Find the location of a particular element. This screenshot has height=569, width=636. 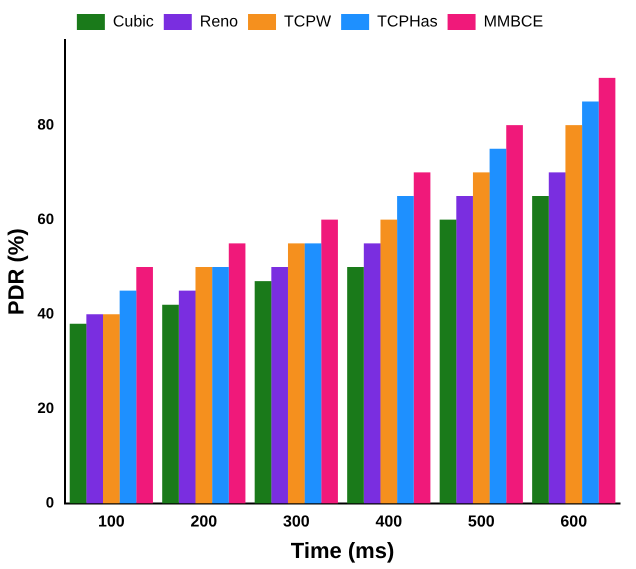

x-tick-label: 400 is located at coordinates (388, 521).